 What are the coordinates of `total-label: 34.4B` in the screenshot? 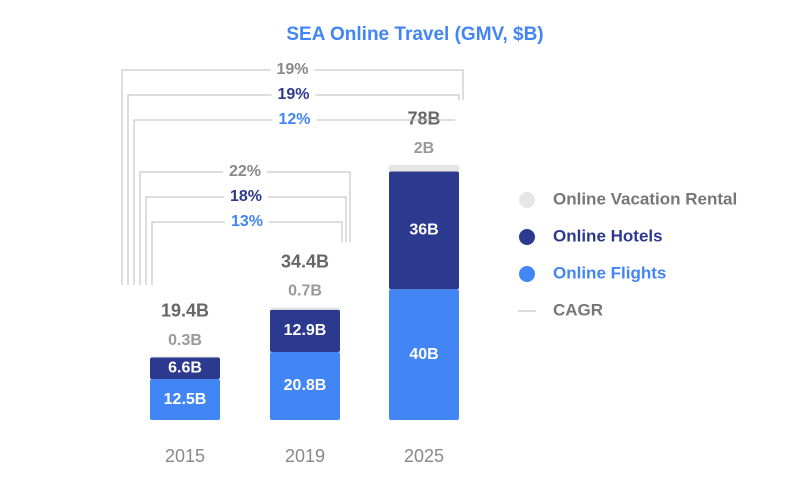 It's located at (305, 261).